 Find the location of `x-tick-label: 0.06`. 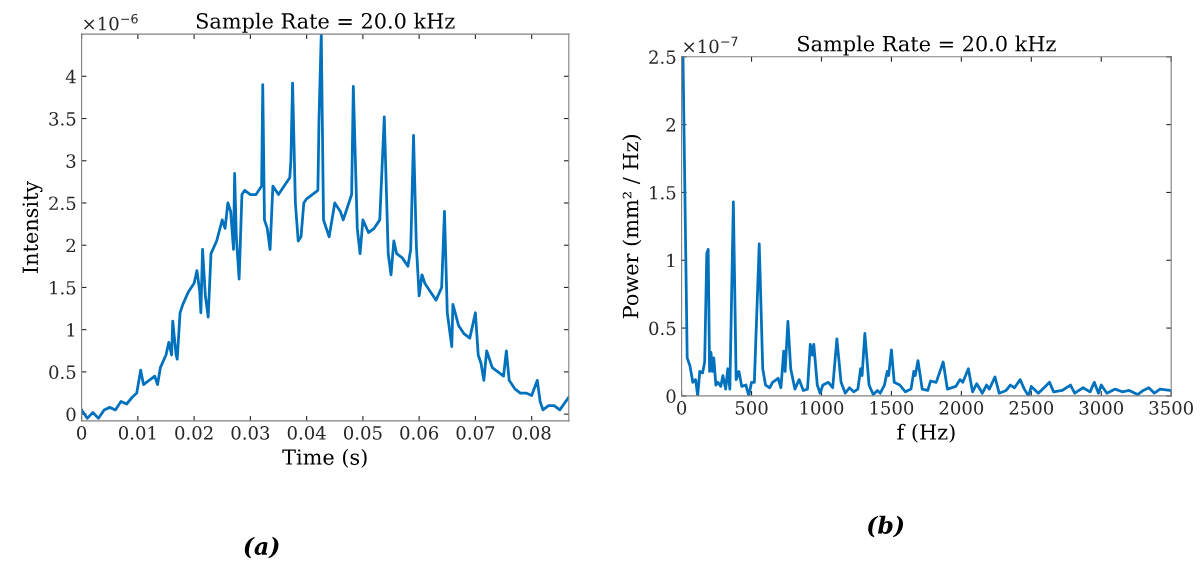

x-tick-label: 0.06 is located at coordinates (419, 433).